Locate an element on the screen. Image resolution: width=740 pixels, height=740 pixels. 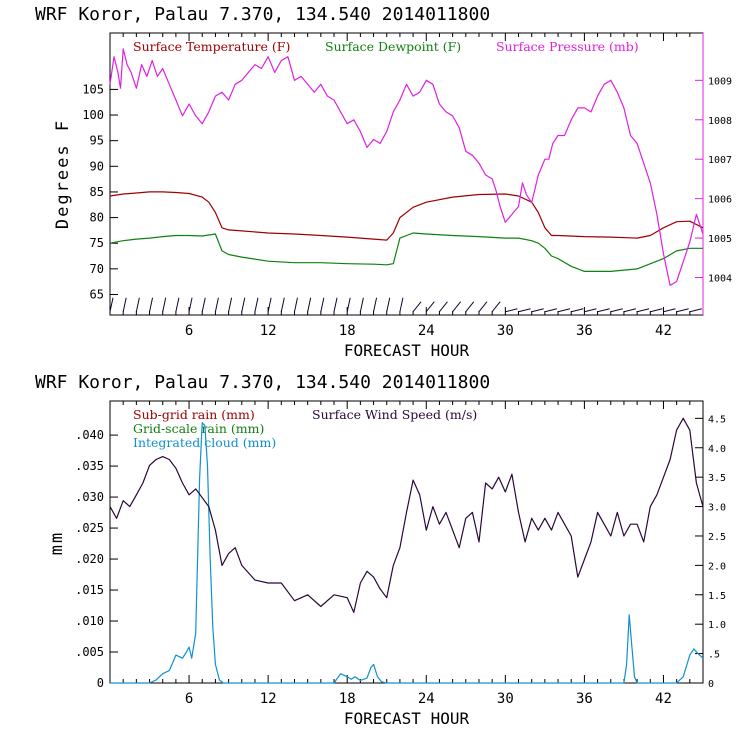
y2-tick-label: 1006 is located at coordinates (720, 200).